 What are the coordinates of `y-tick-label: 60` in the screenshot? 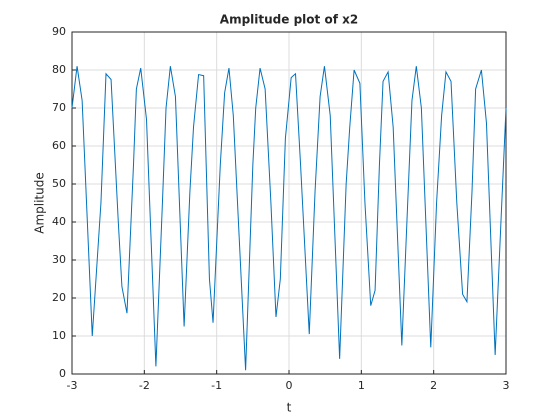 It's located at (59, 145).